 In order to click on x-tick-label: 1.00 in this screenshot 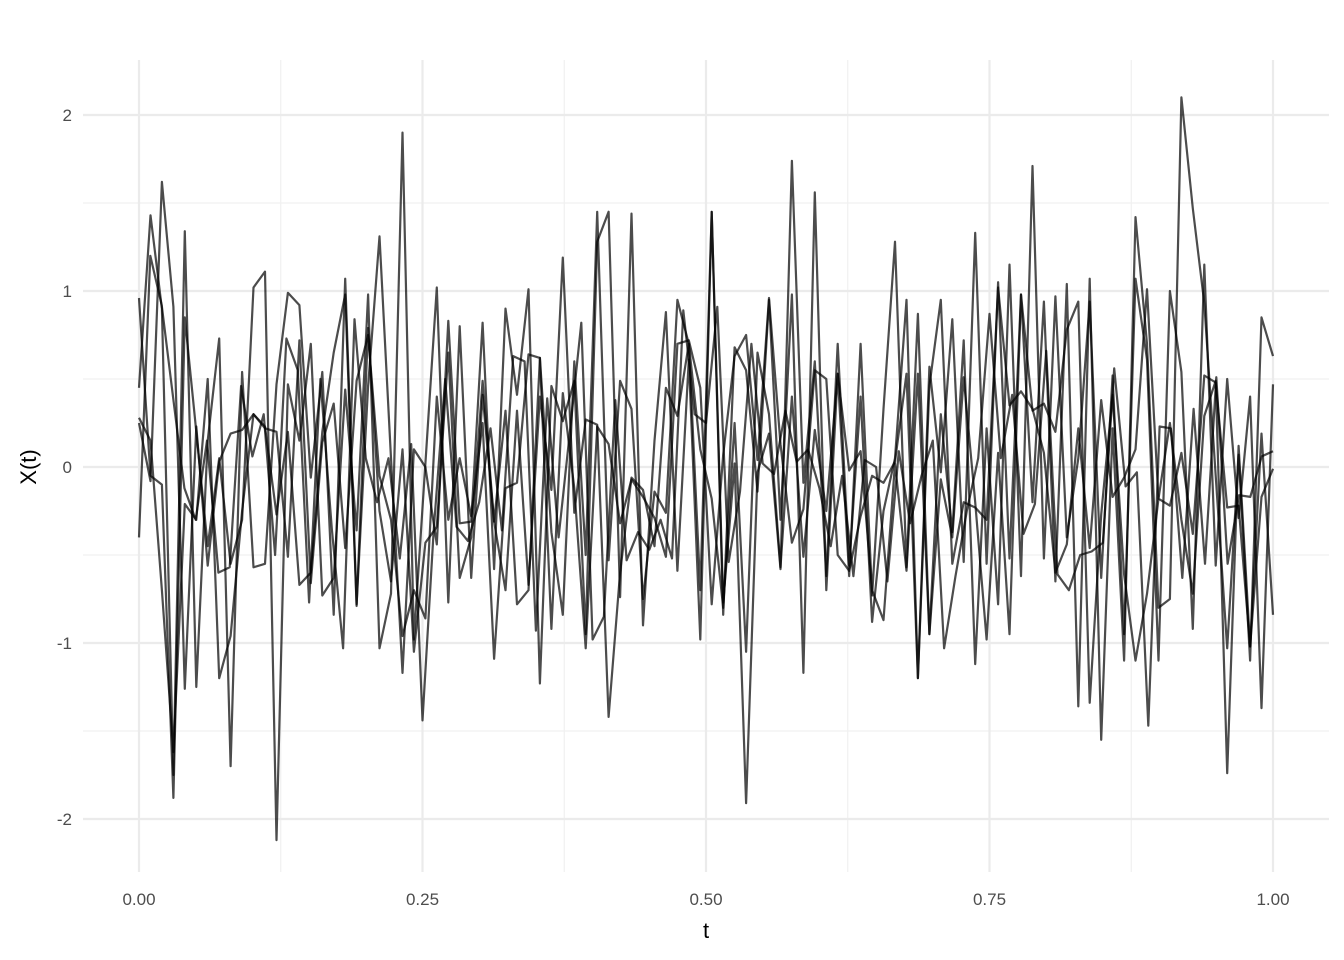, I will do `click(1272, 899)`.